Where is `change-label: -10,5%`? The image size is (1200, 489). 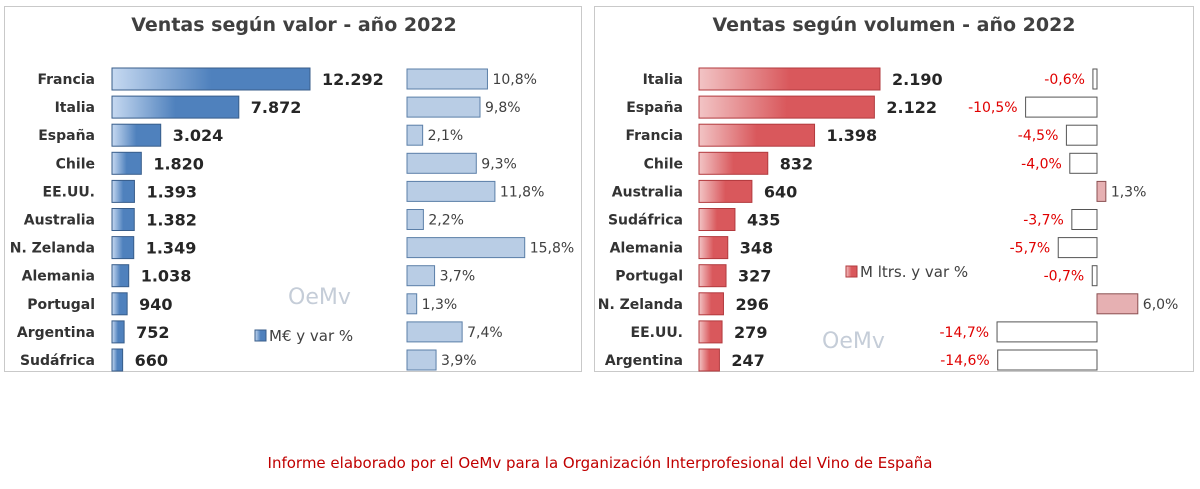
change-label: -10,5% is located at coordinates (993, 108).